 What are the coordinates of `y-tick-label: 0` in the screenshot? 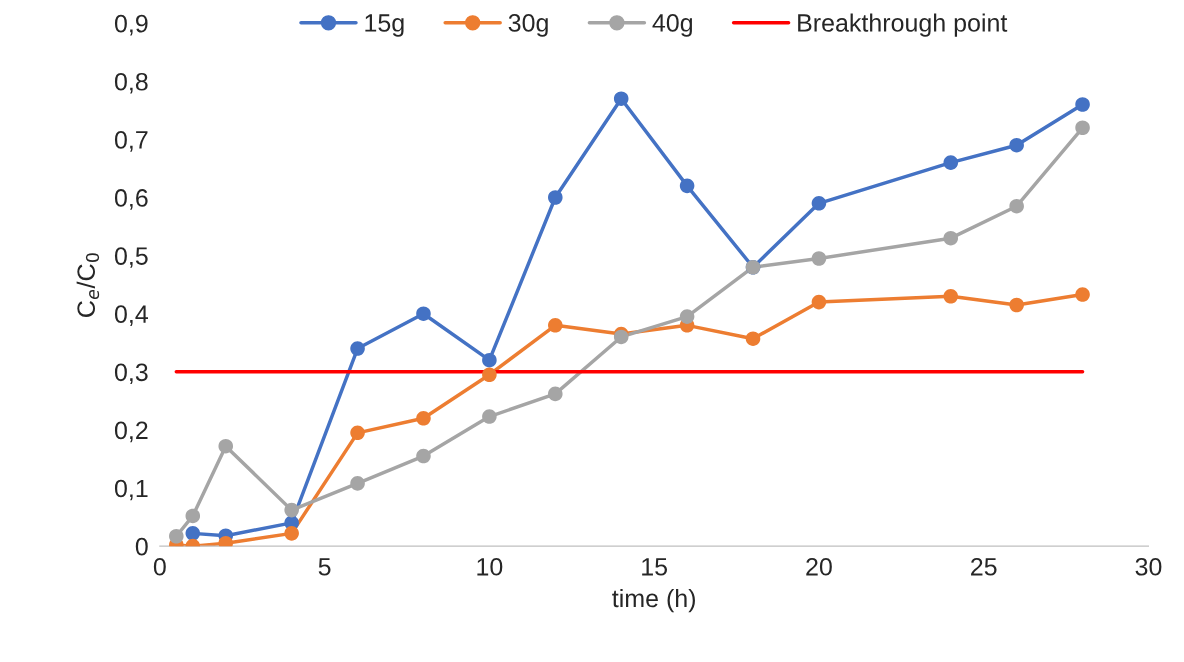 It's located at (141, 546).